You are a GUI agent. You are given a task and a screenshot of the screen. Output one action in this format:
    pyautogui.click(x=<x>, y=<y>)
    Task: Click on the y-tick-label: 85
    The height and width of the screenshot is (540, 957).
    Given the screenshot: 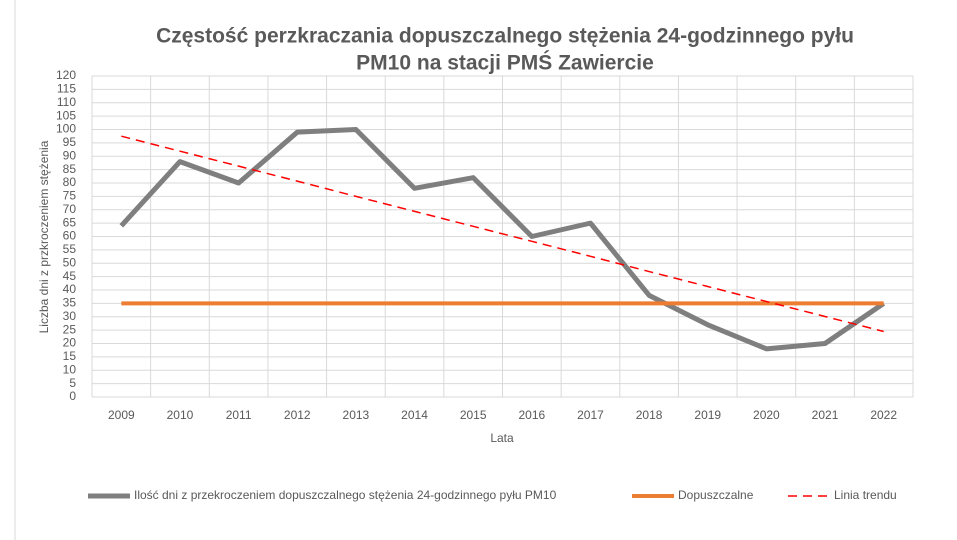 What is the action you would take?
    pyautogui.click(x=70, y=169)
    